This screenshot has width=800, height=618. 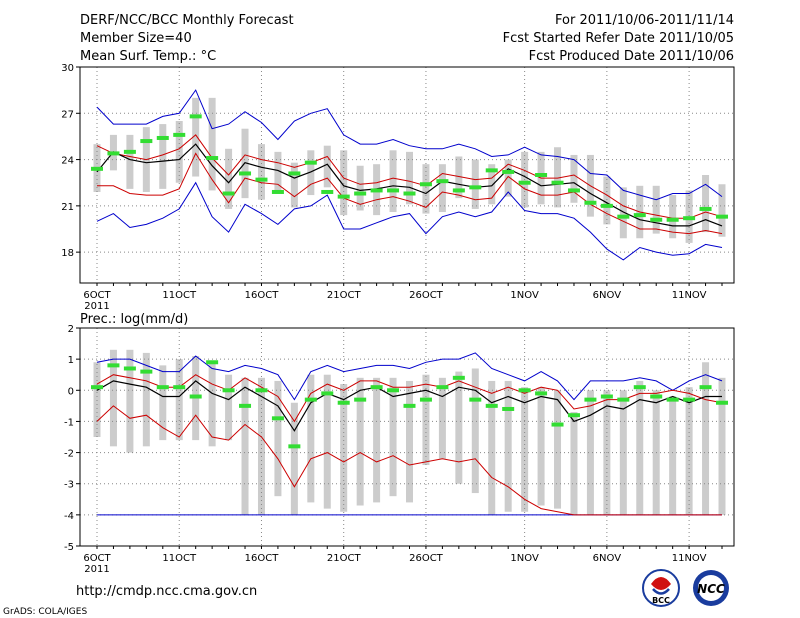 I want to click on temp-max-line, so click(x=409, y=145).